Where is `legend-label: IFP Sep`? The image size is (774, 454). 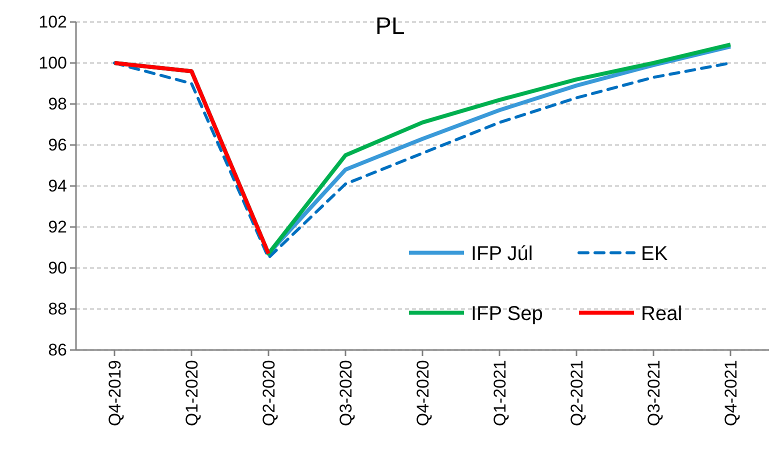
legend-label: IFP Sep is located at coordinates (507, 313).